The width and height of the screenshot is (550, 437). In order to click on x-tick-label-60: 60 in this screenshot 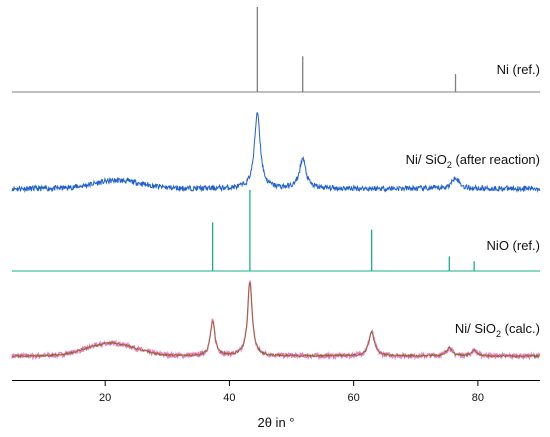, I will do `click(354, 398)`.